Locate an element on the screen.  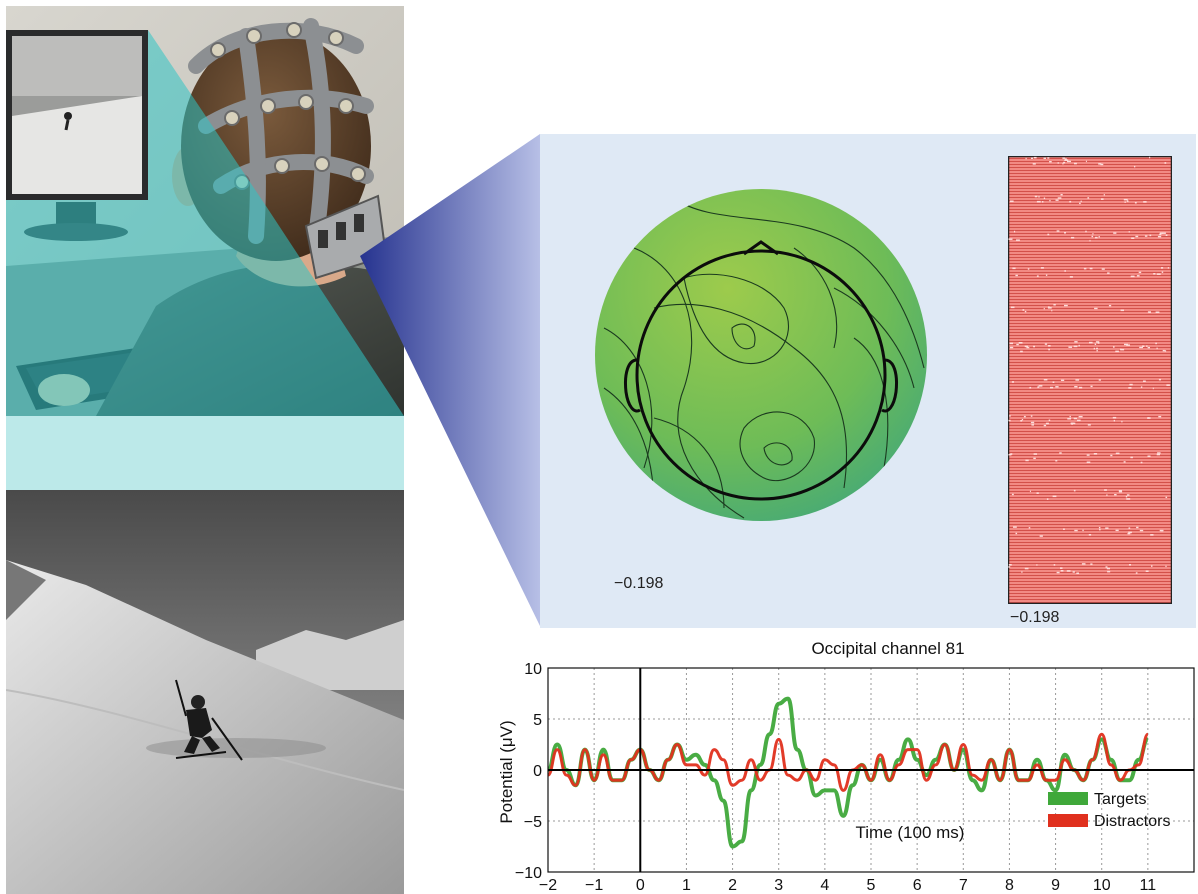
y-tick-label: 5 is located at coordinates (537, 720).